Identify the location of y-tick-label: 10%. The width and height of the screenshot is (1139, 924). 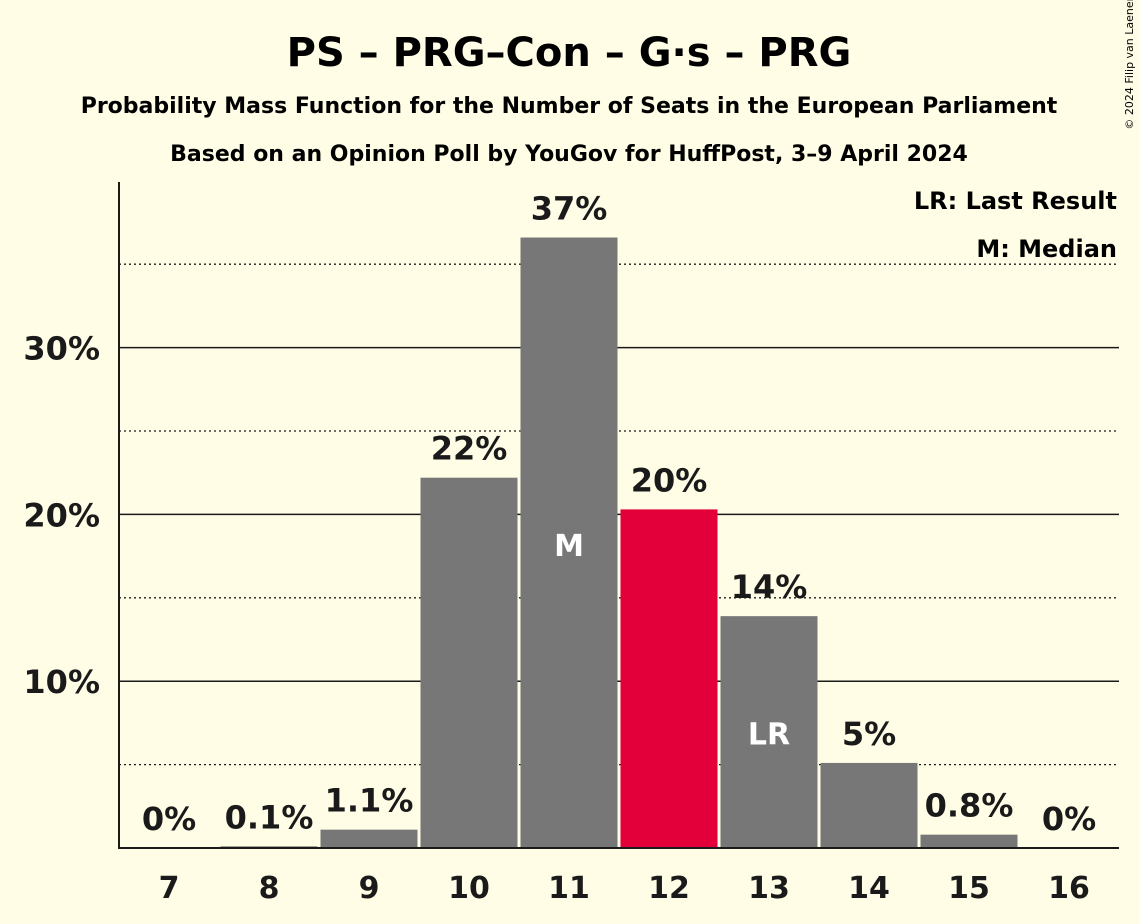
(61, 682).